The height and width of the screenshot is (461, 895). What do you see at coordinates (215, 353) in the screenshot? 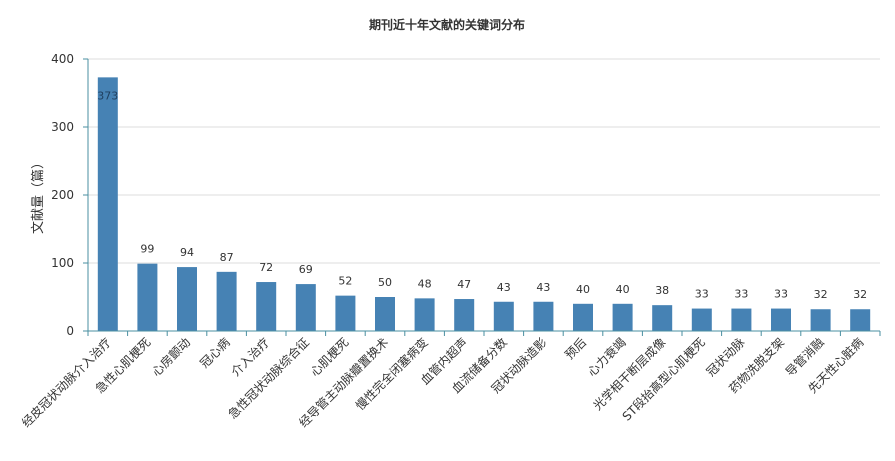
I see `x-tick-label: 冠心病` at bounding box center [215, 353].